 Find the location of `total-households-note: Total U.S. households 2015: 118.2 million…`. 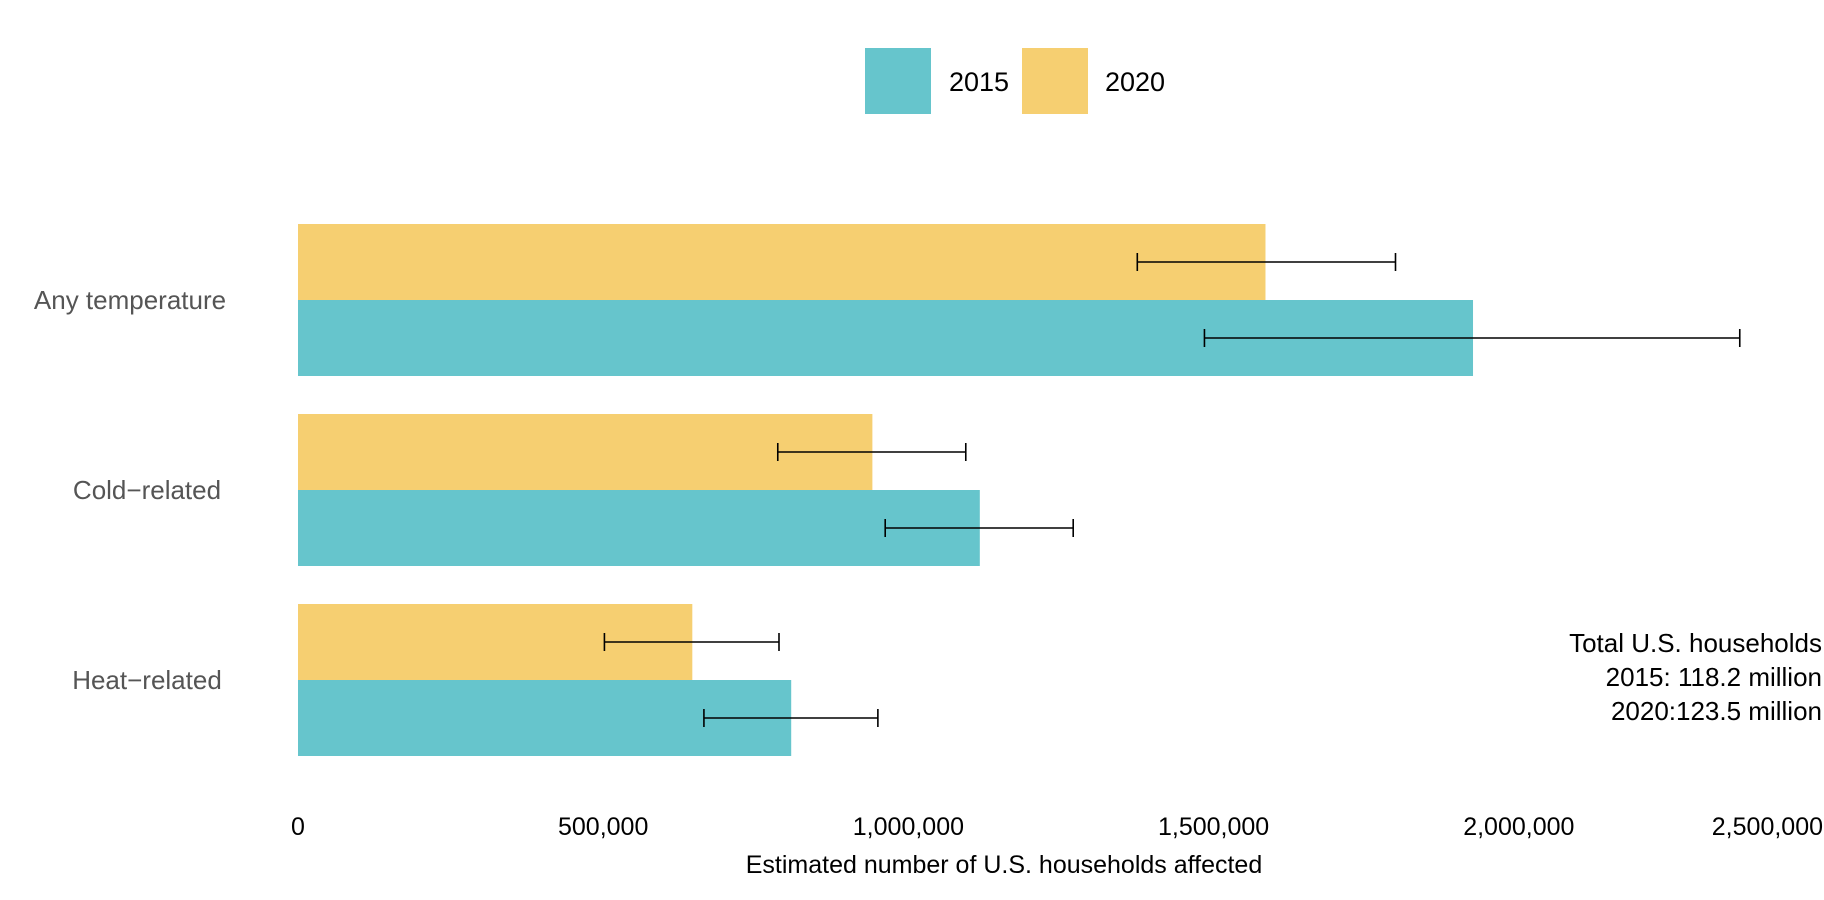

total-households-note: Total U.S. households 2015: 118.2 million… is located at coordinates (1695, 677).